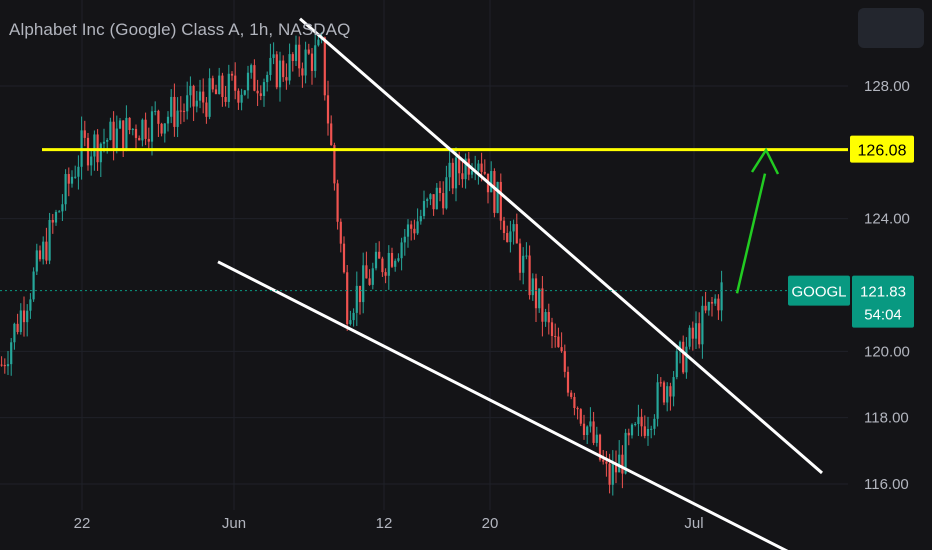 This screenshot has height=550, width=932. I want to click on x-tick-label: 22, so click(82, 523).